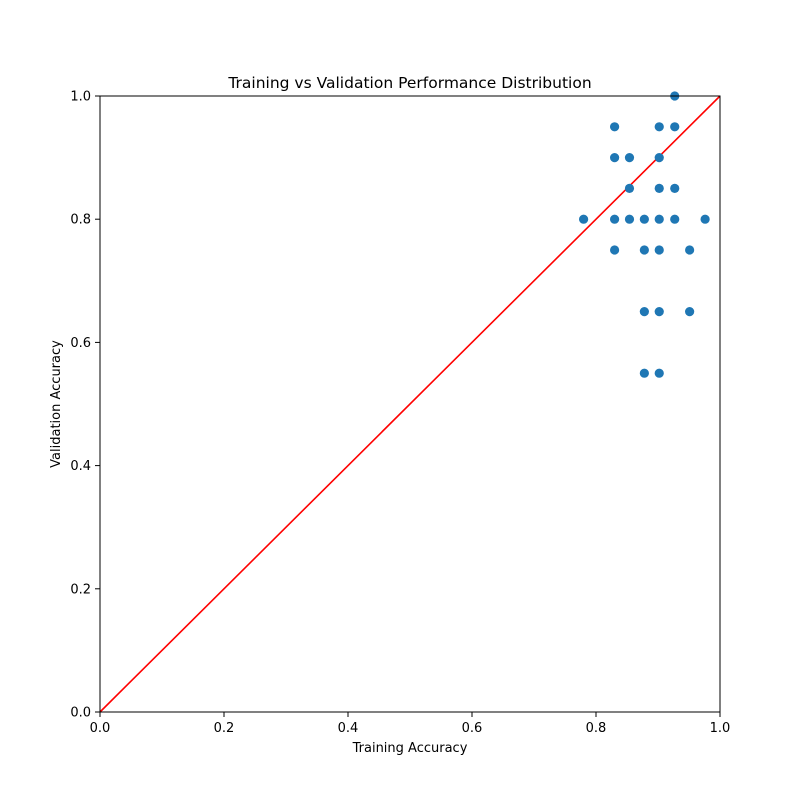 Image resolution: width=800 pixels, height=804 pixels. I want to click on x-tick-label: 0.4, so click(348, 728).